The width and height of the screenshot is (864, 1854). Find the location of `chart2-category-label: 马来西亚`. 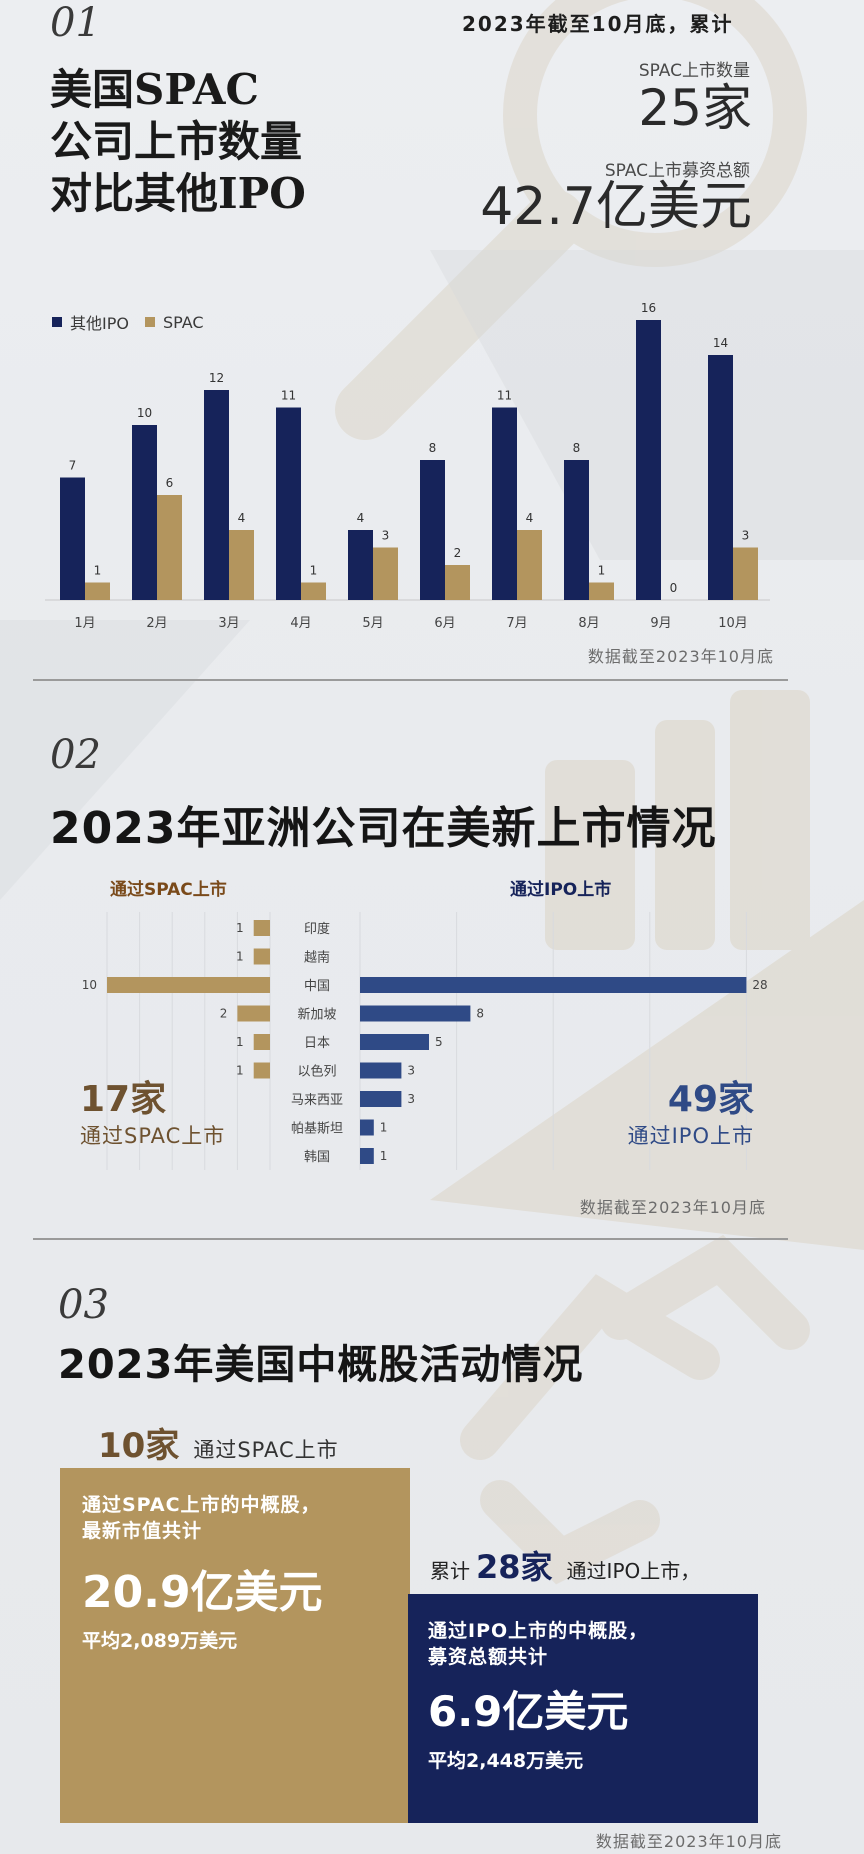

chart2-category-label: 马来西亚 is located at coordinates (317, 1100).